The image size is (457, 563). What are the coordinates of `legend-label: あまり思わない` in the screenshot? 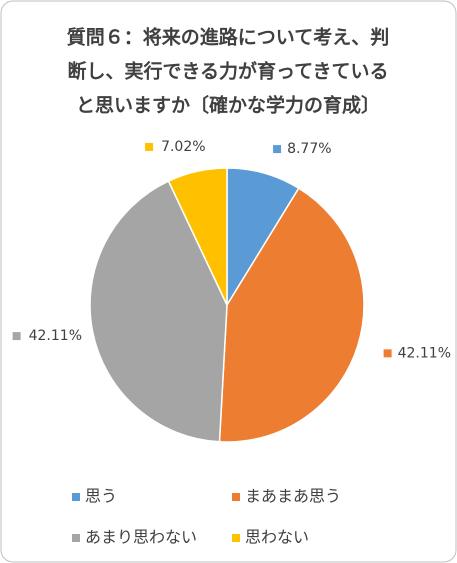 It's located at (141, 537).